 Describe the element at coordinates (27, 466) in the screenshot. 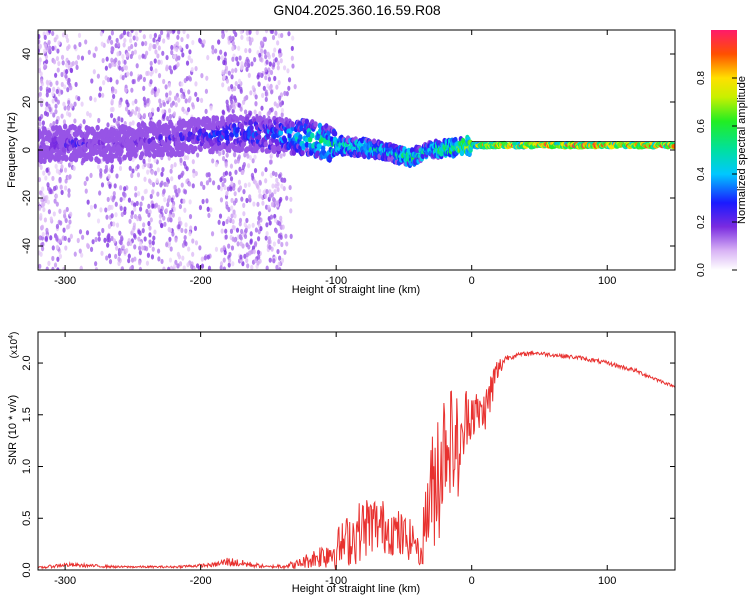

I see `y-tick-label: 1.0` at that location.